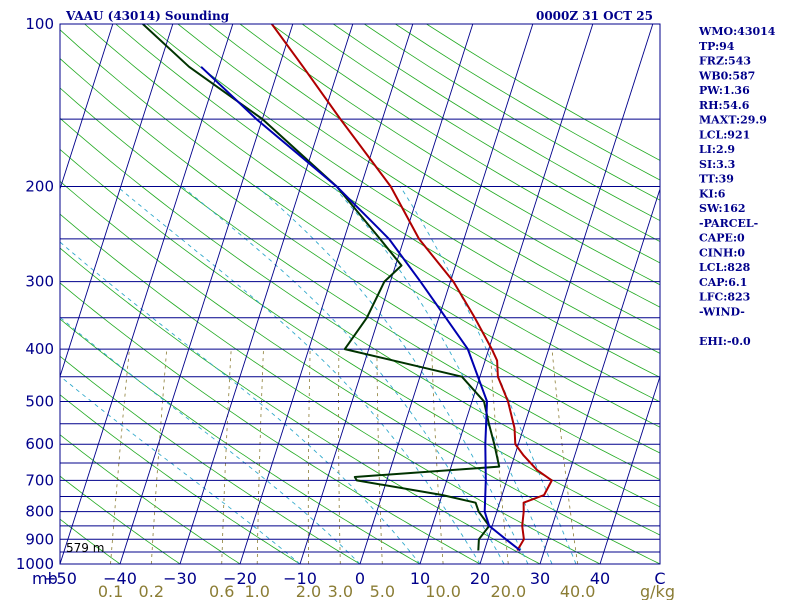  I want to click on sounding-index-item: TT:39, so click(716, 179).